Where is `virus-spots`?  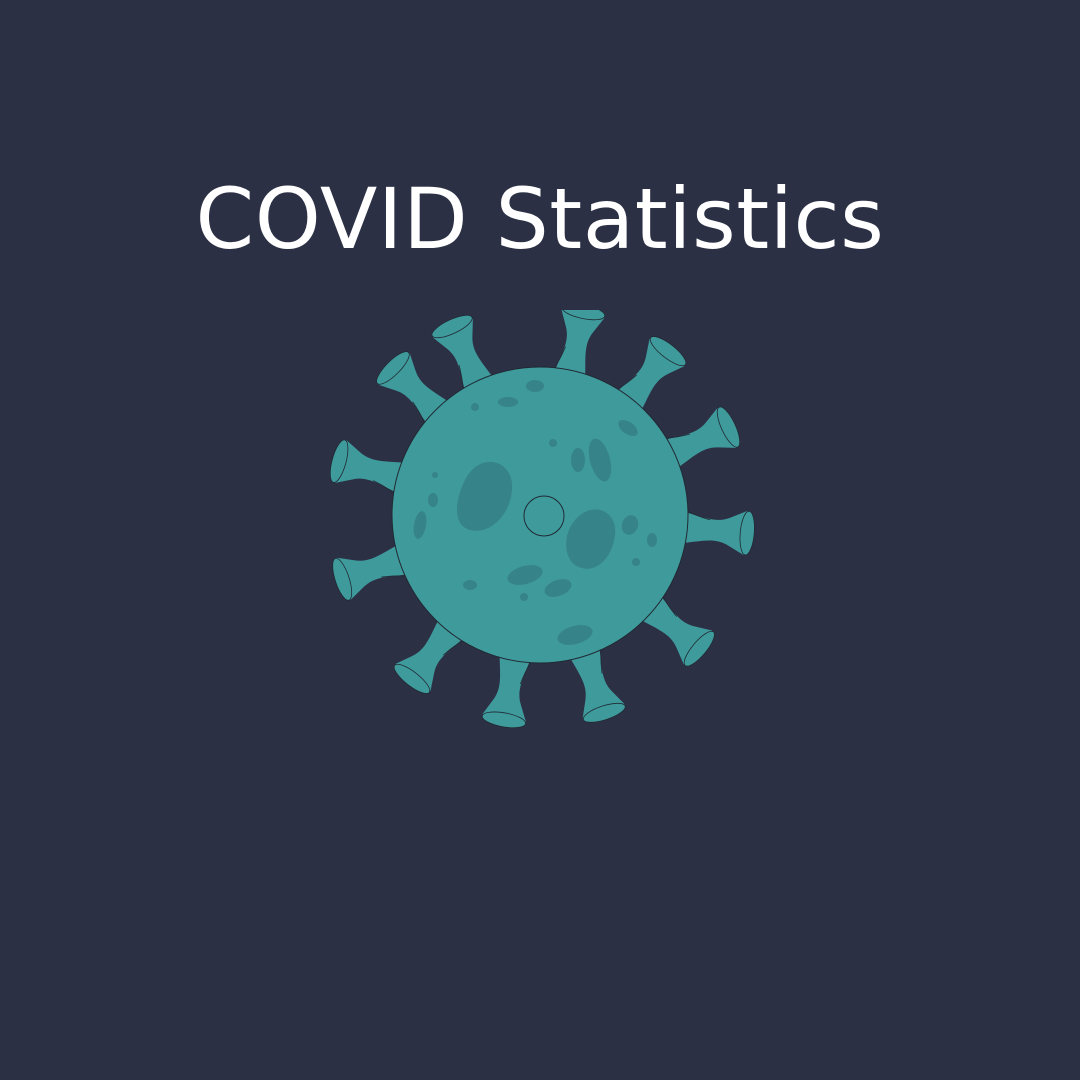 virus-spots is located at coordinates (535, 512).